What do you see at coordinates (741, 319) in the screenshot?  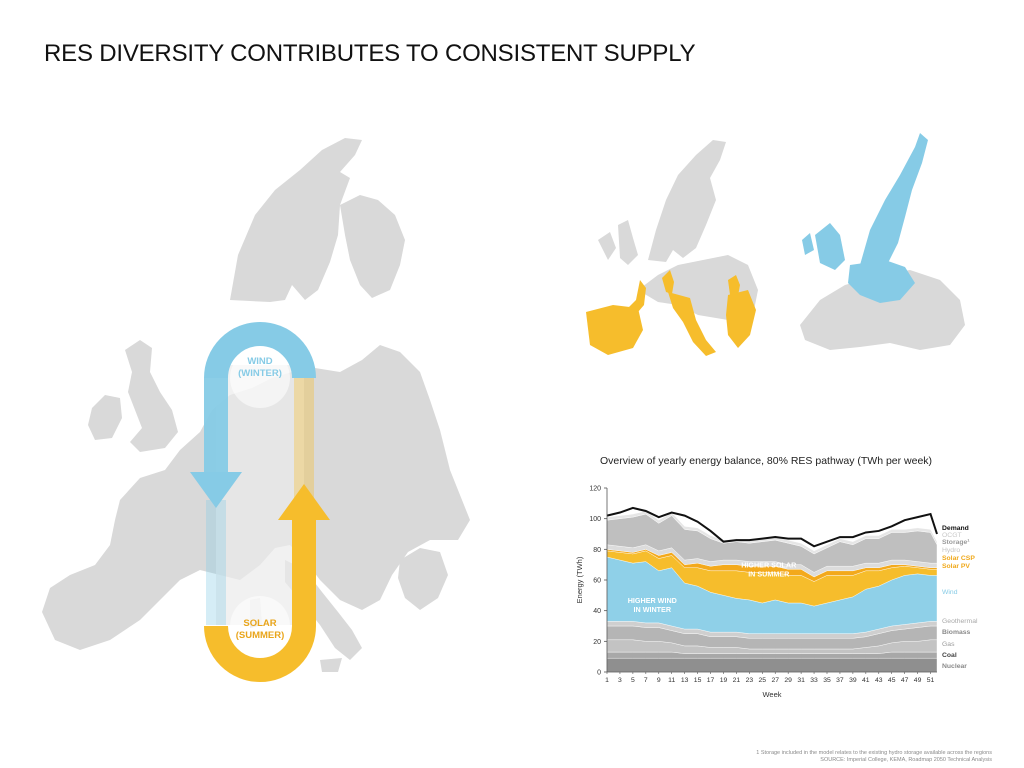 I see `greece-region` at bounding box center [741, 319].